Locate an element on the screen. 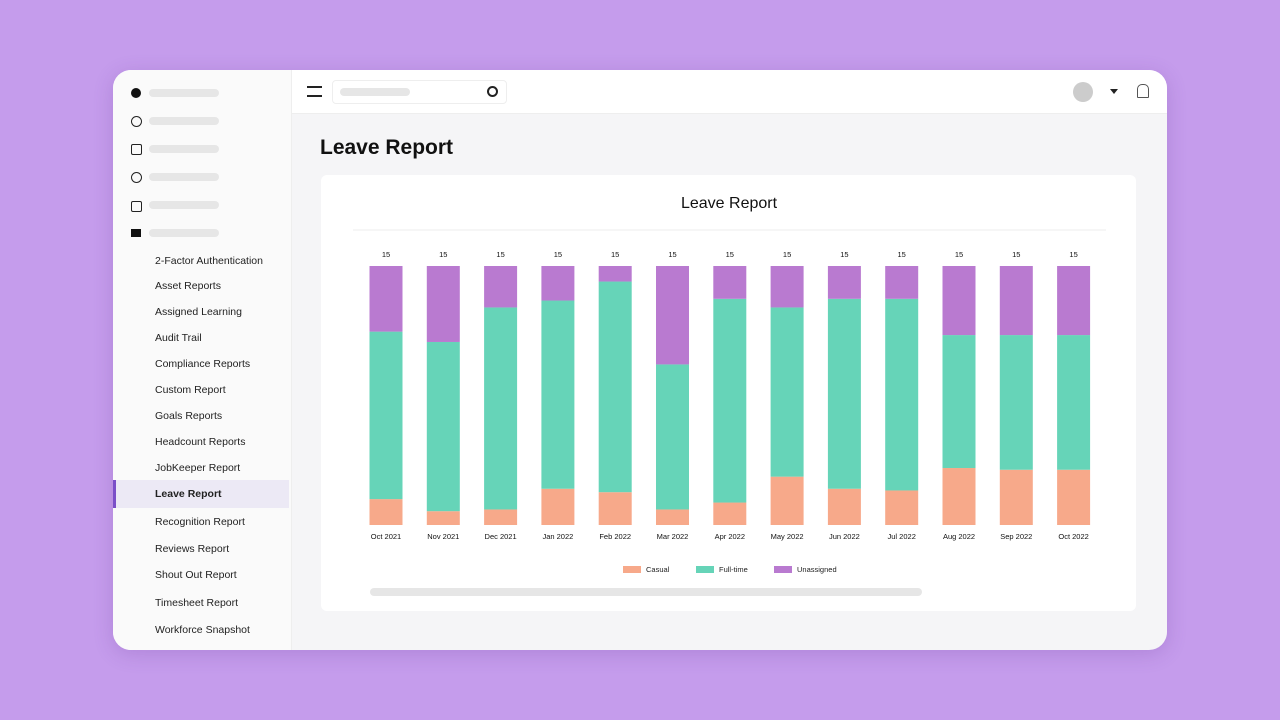  legend-label: Unassigned is located at coordinates (817, 569).